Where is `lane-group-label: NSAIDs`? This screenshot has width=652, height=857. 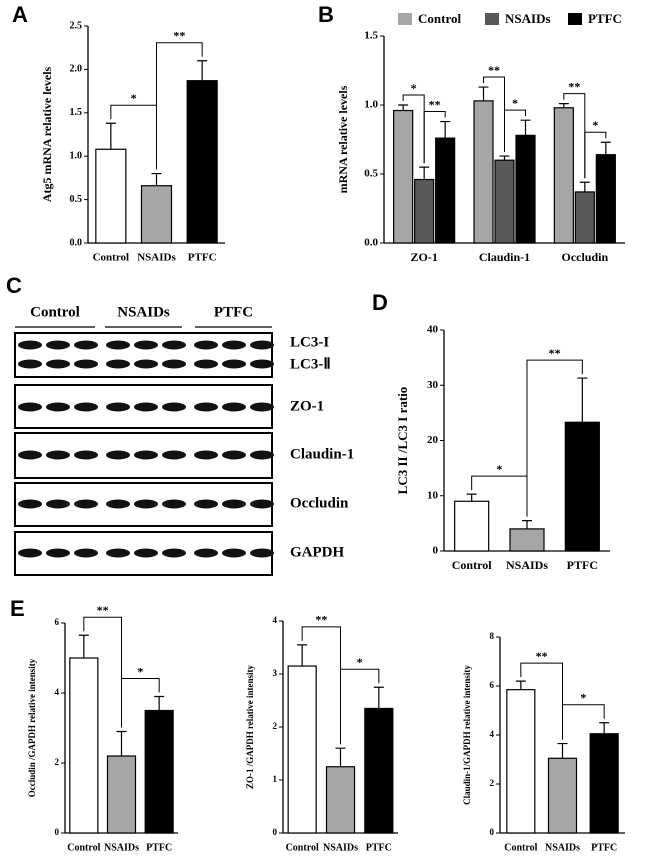 lane-group-label: NSAIDs is located at coordinates (143, 312).